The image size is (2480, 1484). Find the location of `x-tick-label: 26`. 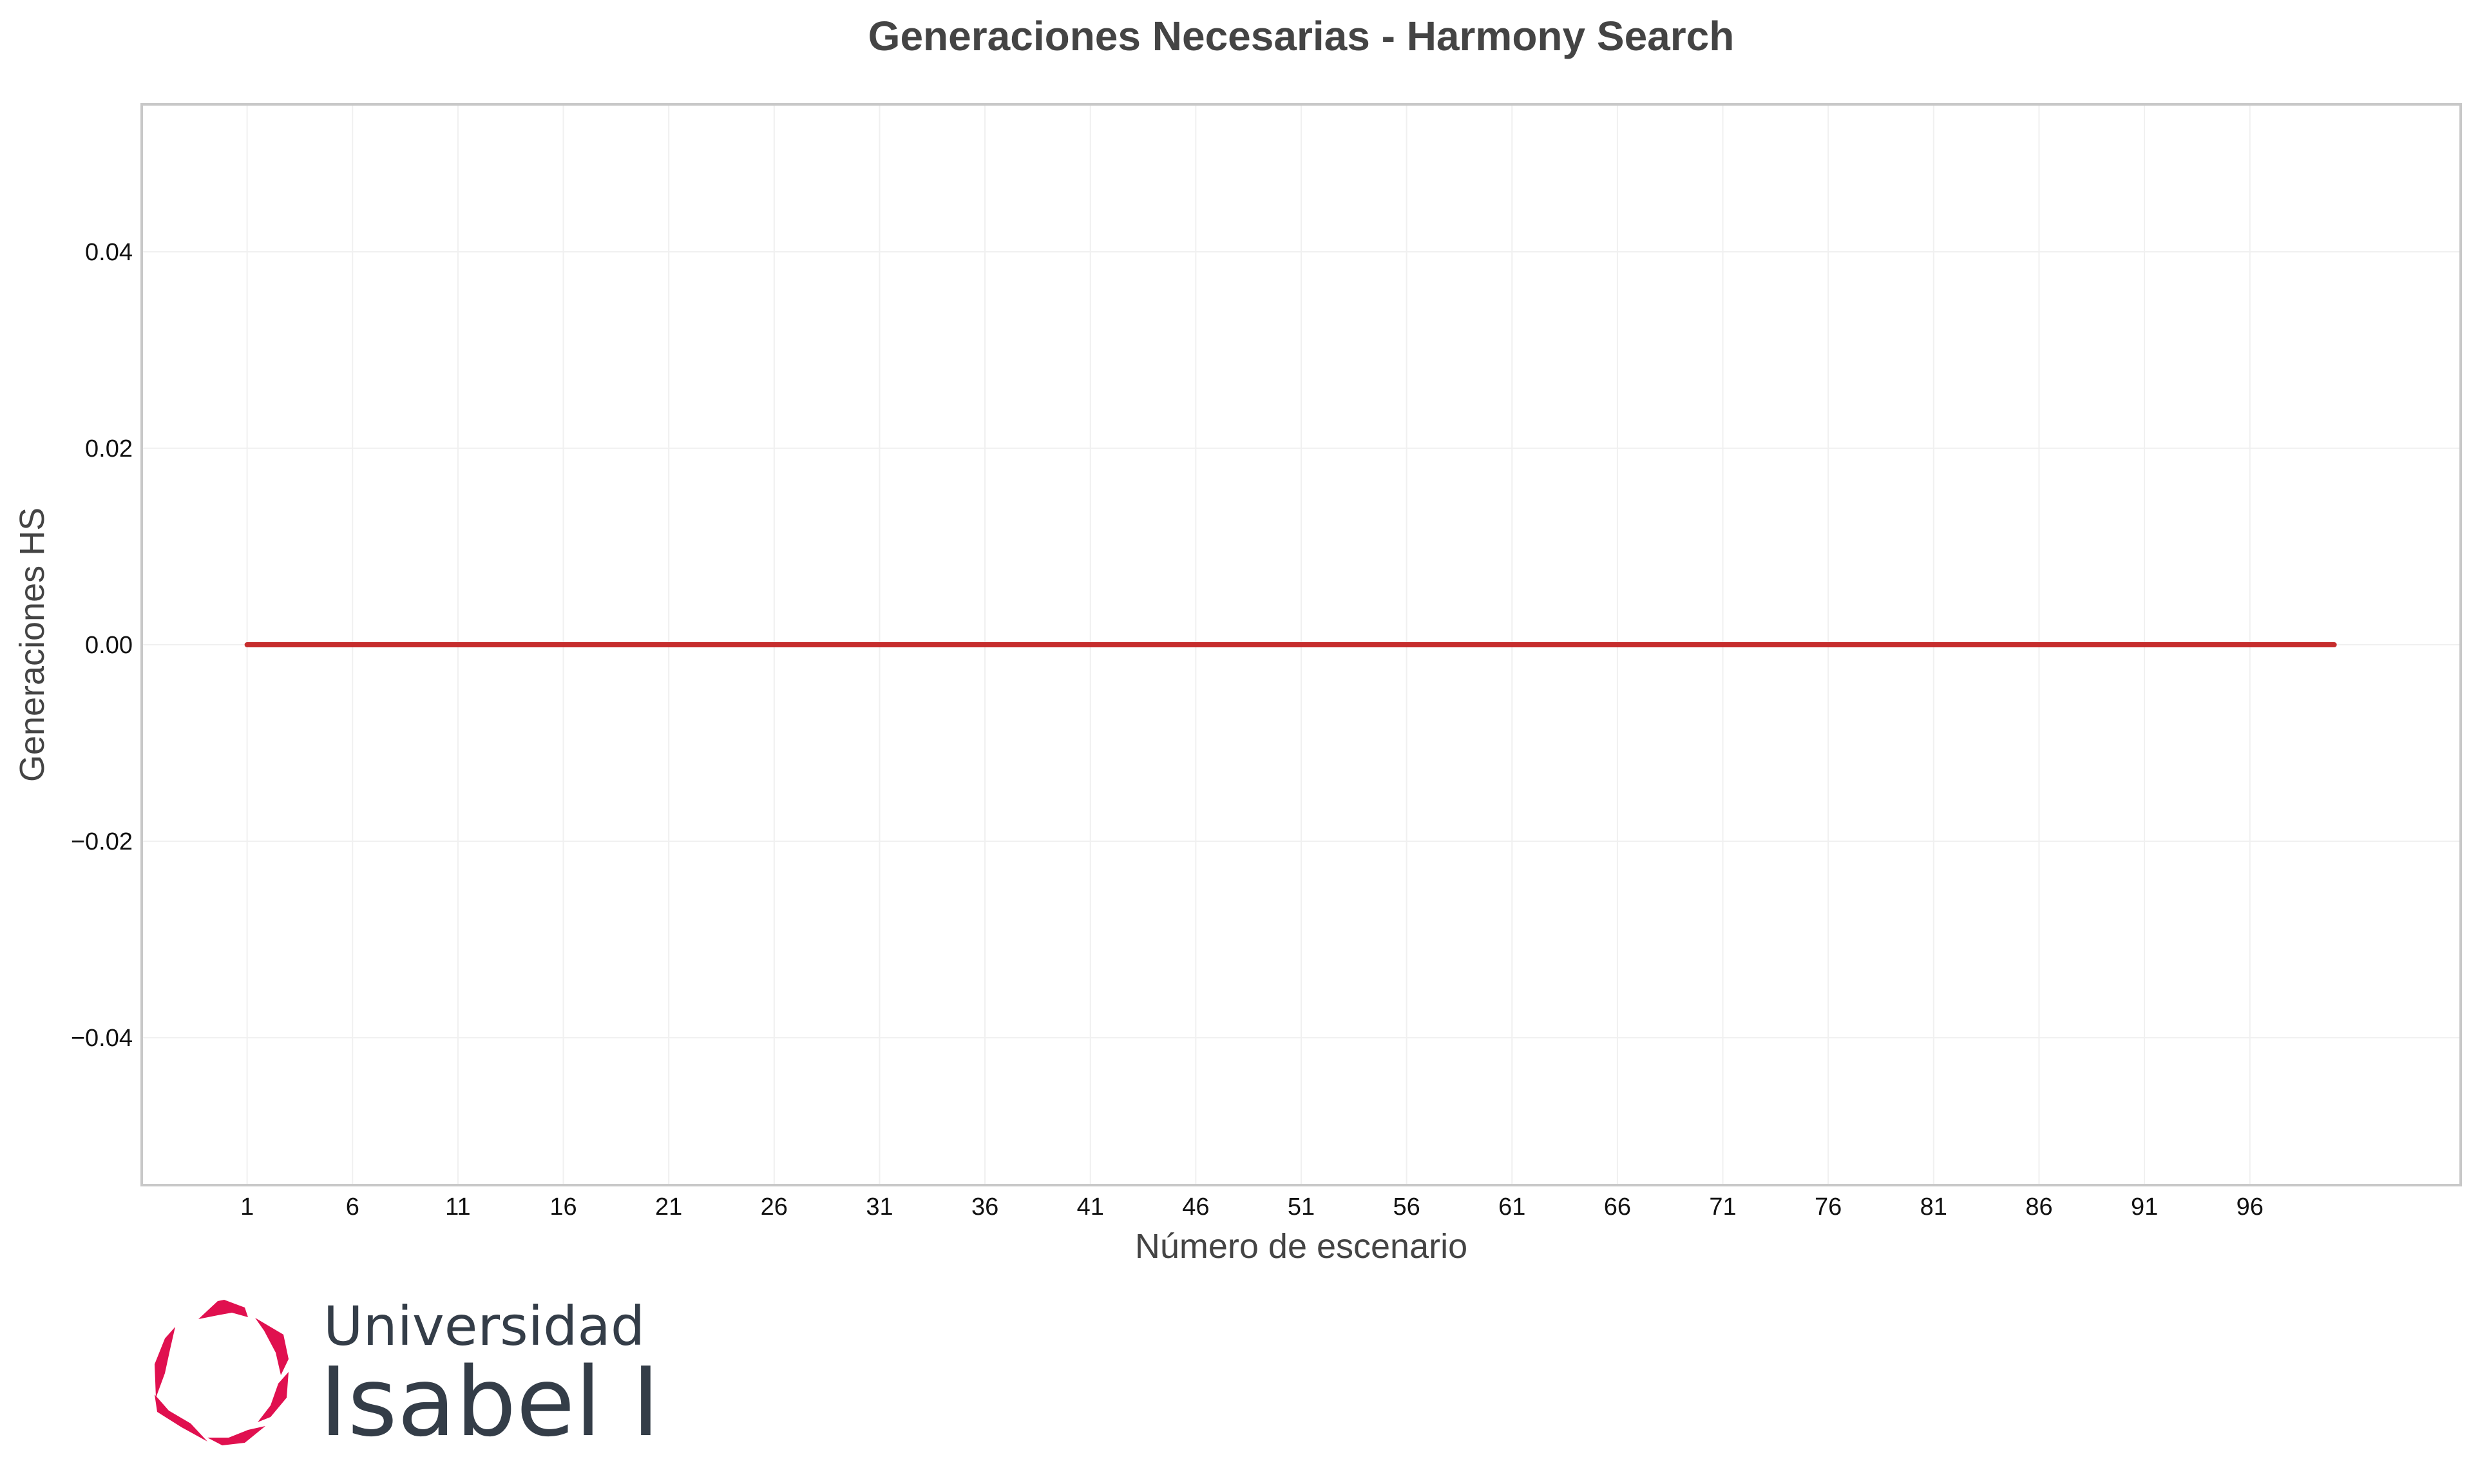

x-tick-label: 26 is located at coordinates (774, 1207).